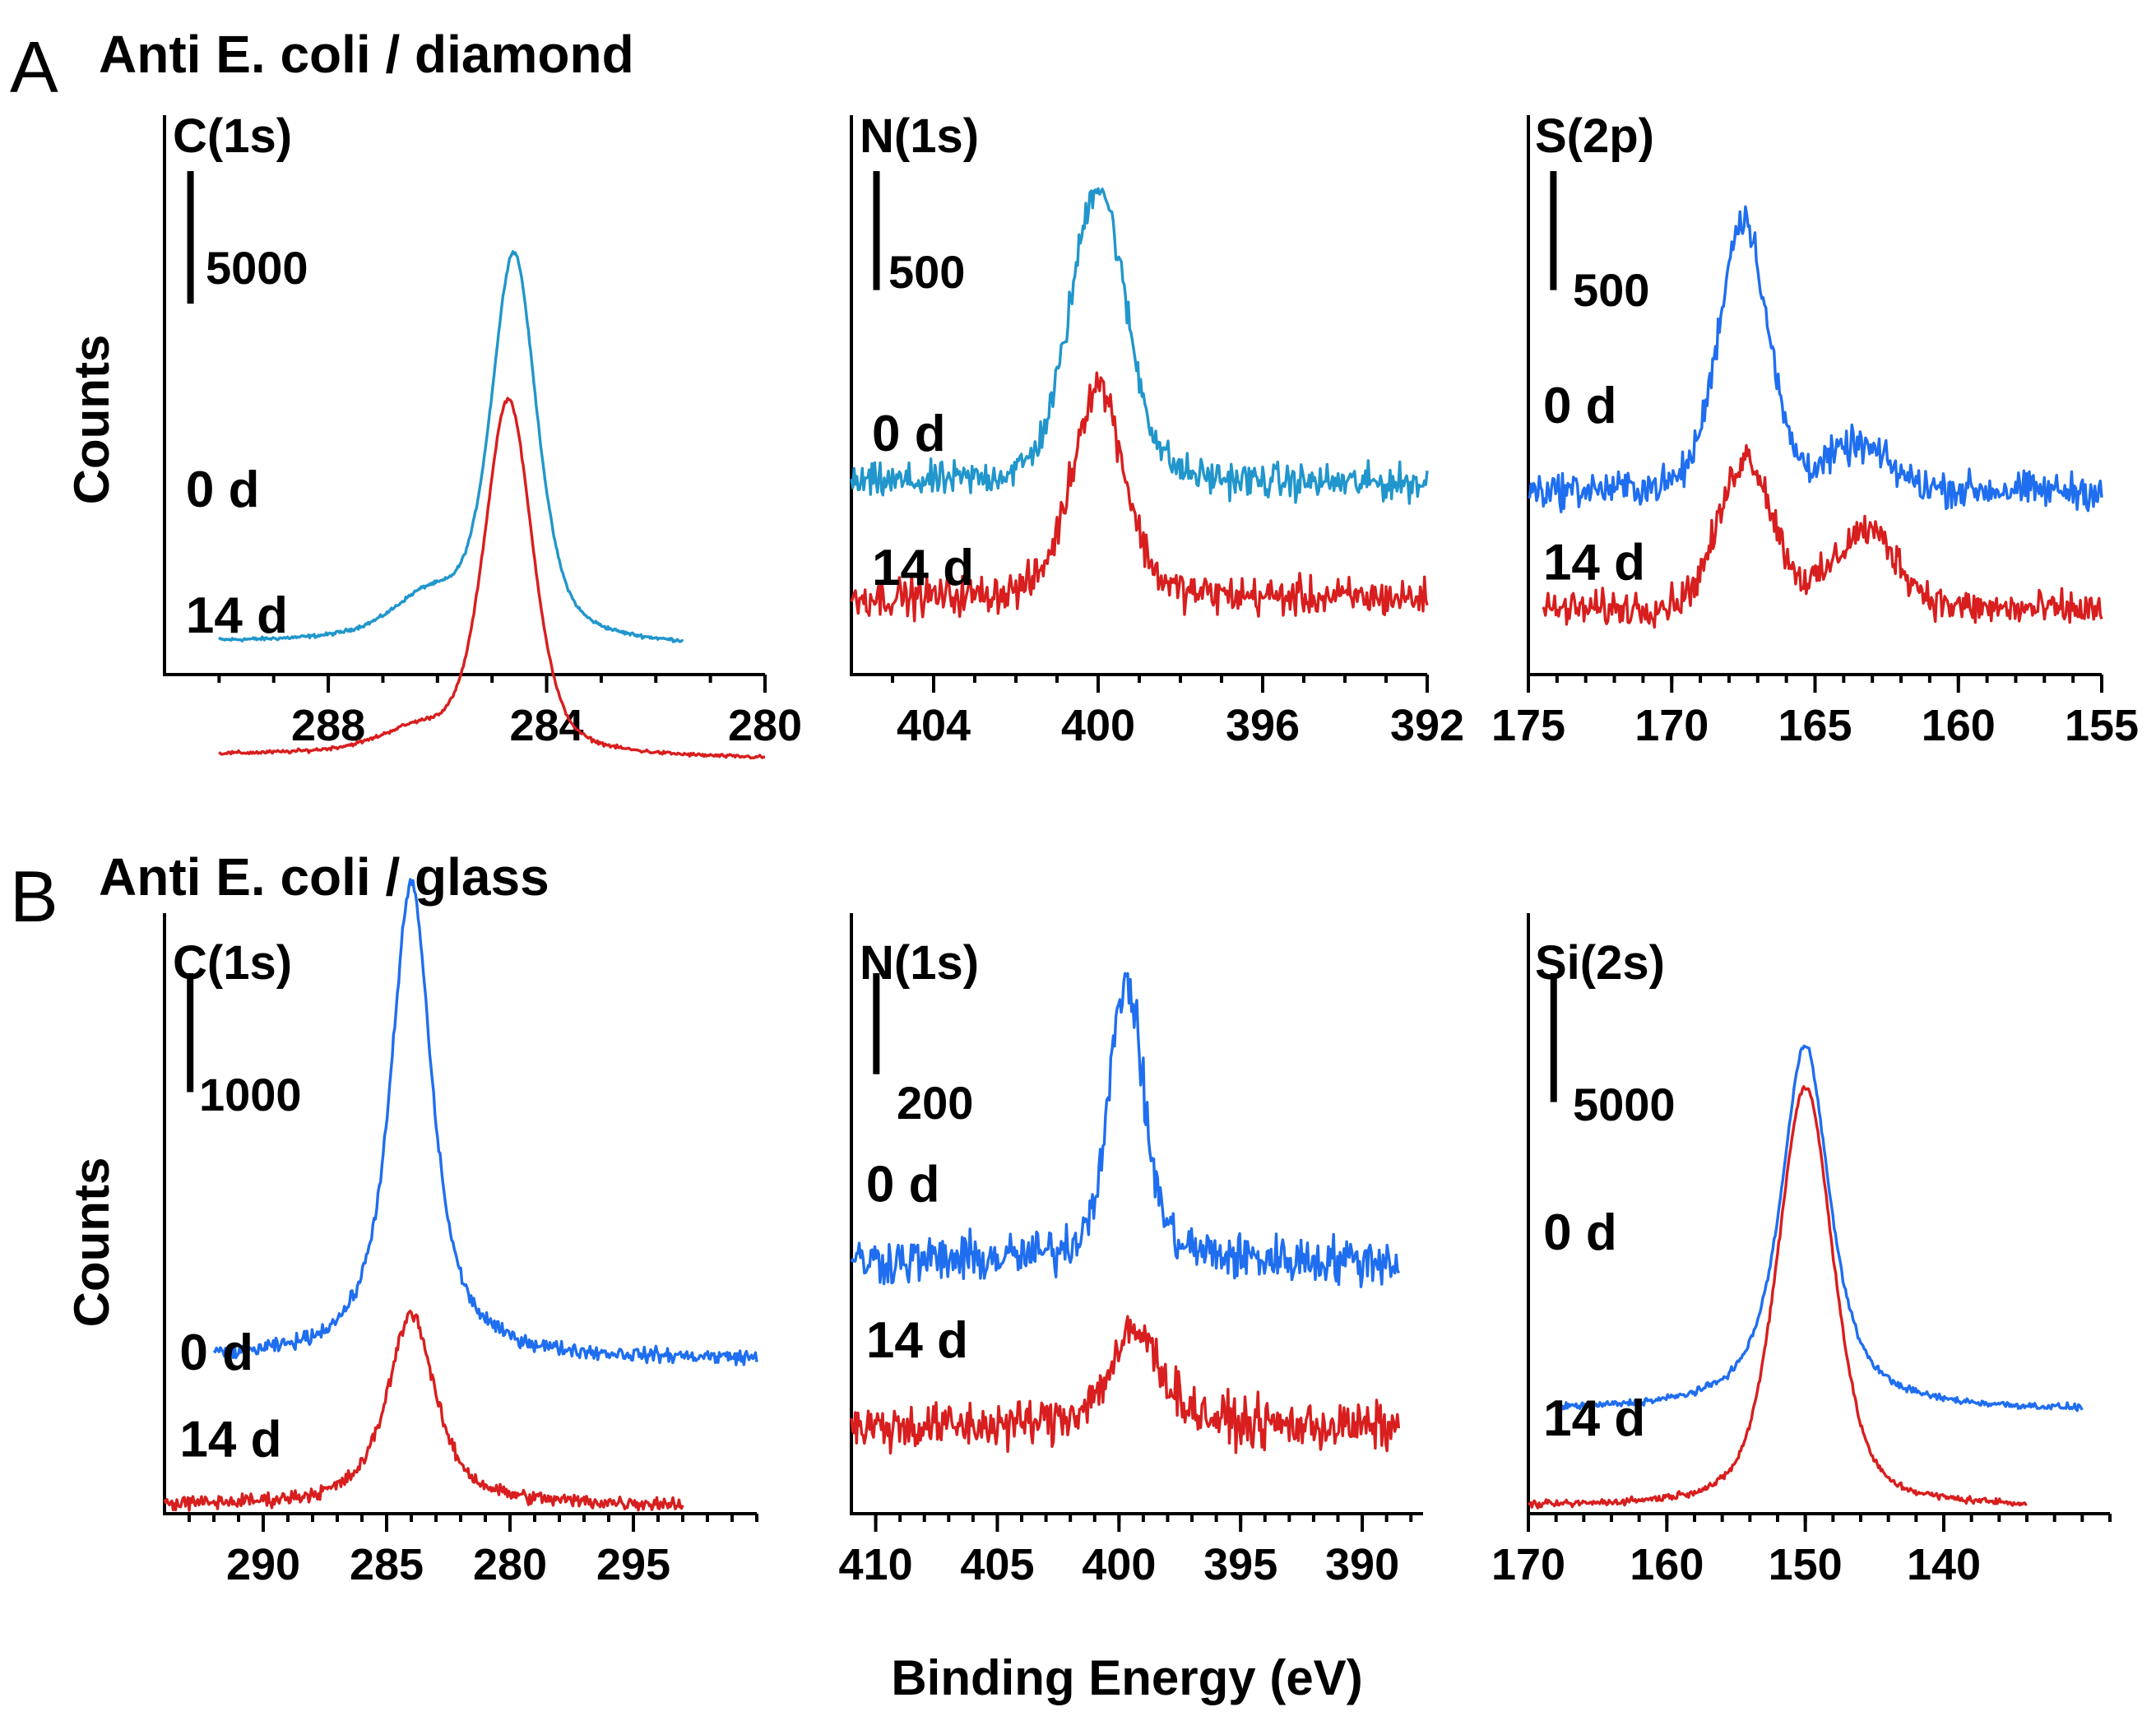  I want to click on x-axis-label: Binding Energy (eV), so click(1126, 1677).